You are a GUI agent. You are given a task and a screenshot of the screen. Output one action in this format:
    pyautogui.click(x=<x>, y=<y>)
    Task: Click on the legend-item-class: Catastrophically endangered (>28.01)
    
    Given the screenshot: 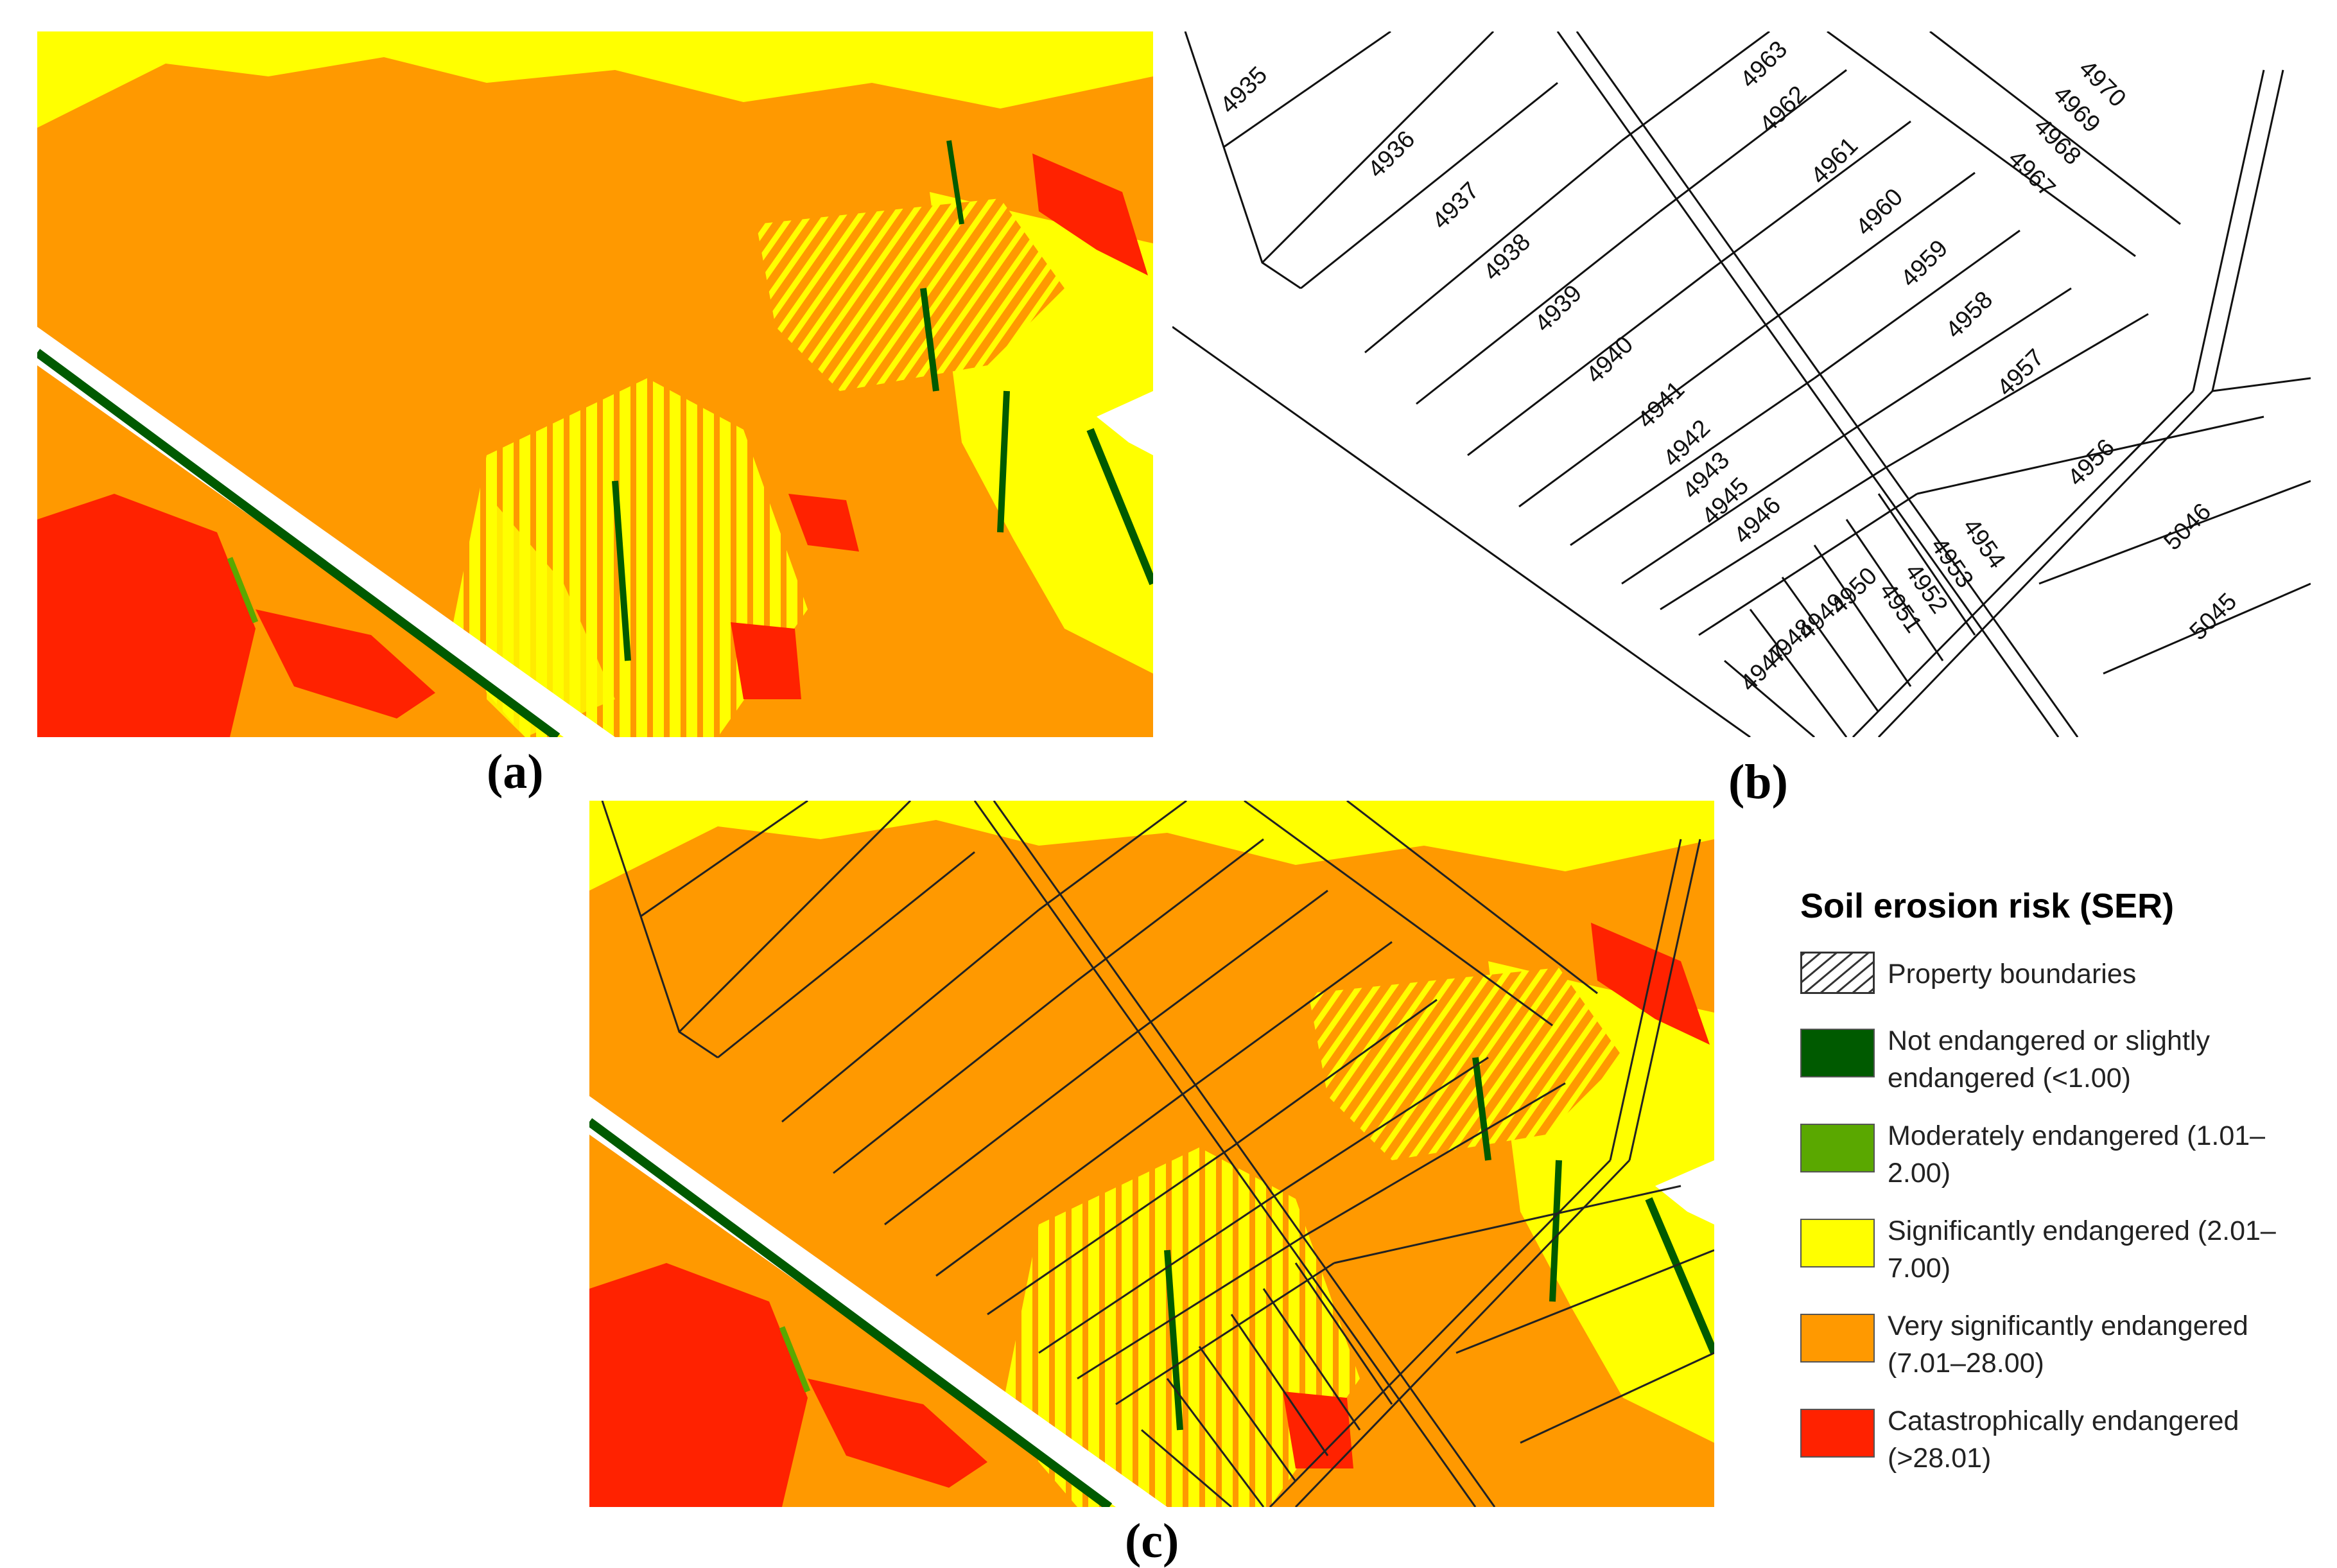 What is the action you would take?
    pyautogui.click(x=2054, y=1444)
    